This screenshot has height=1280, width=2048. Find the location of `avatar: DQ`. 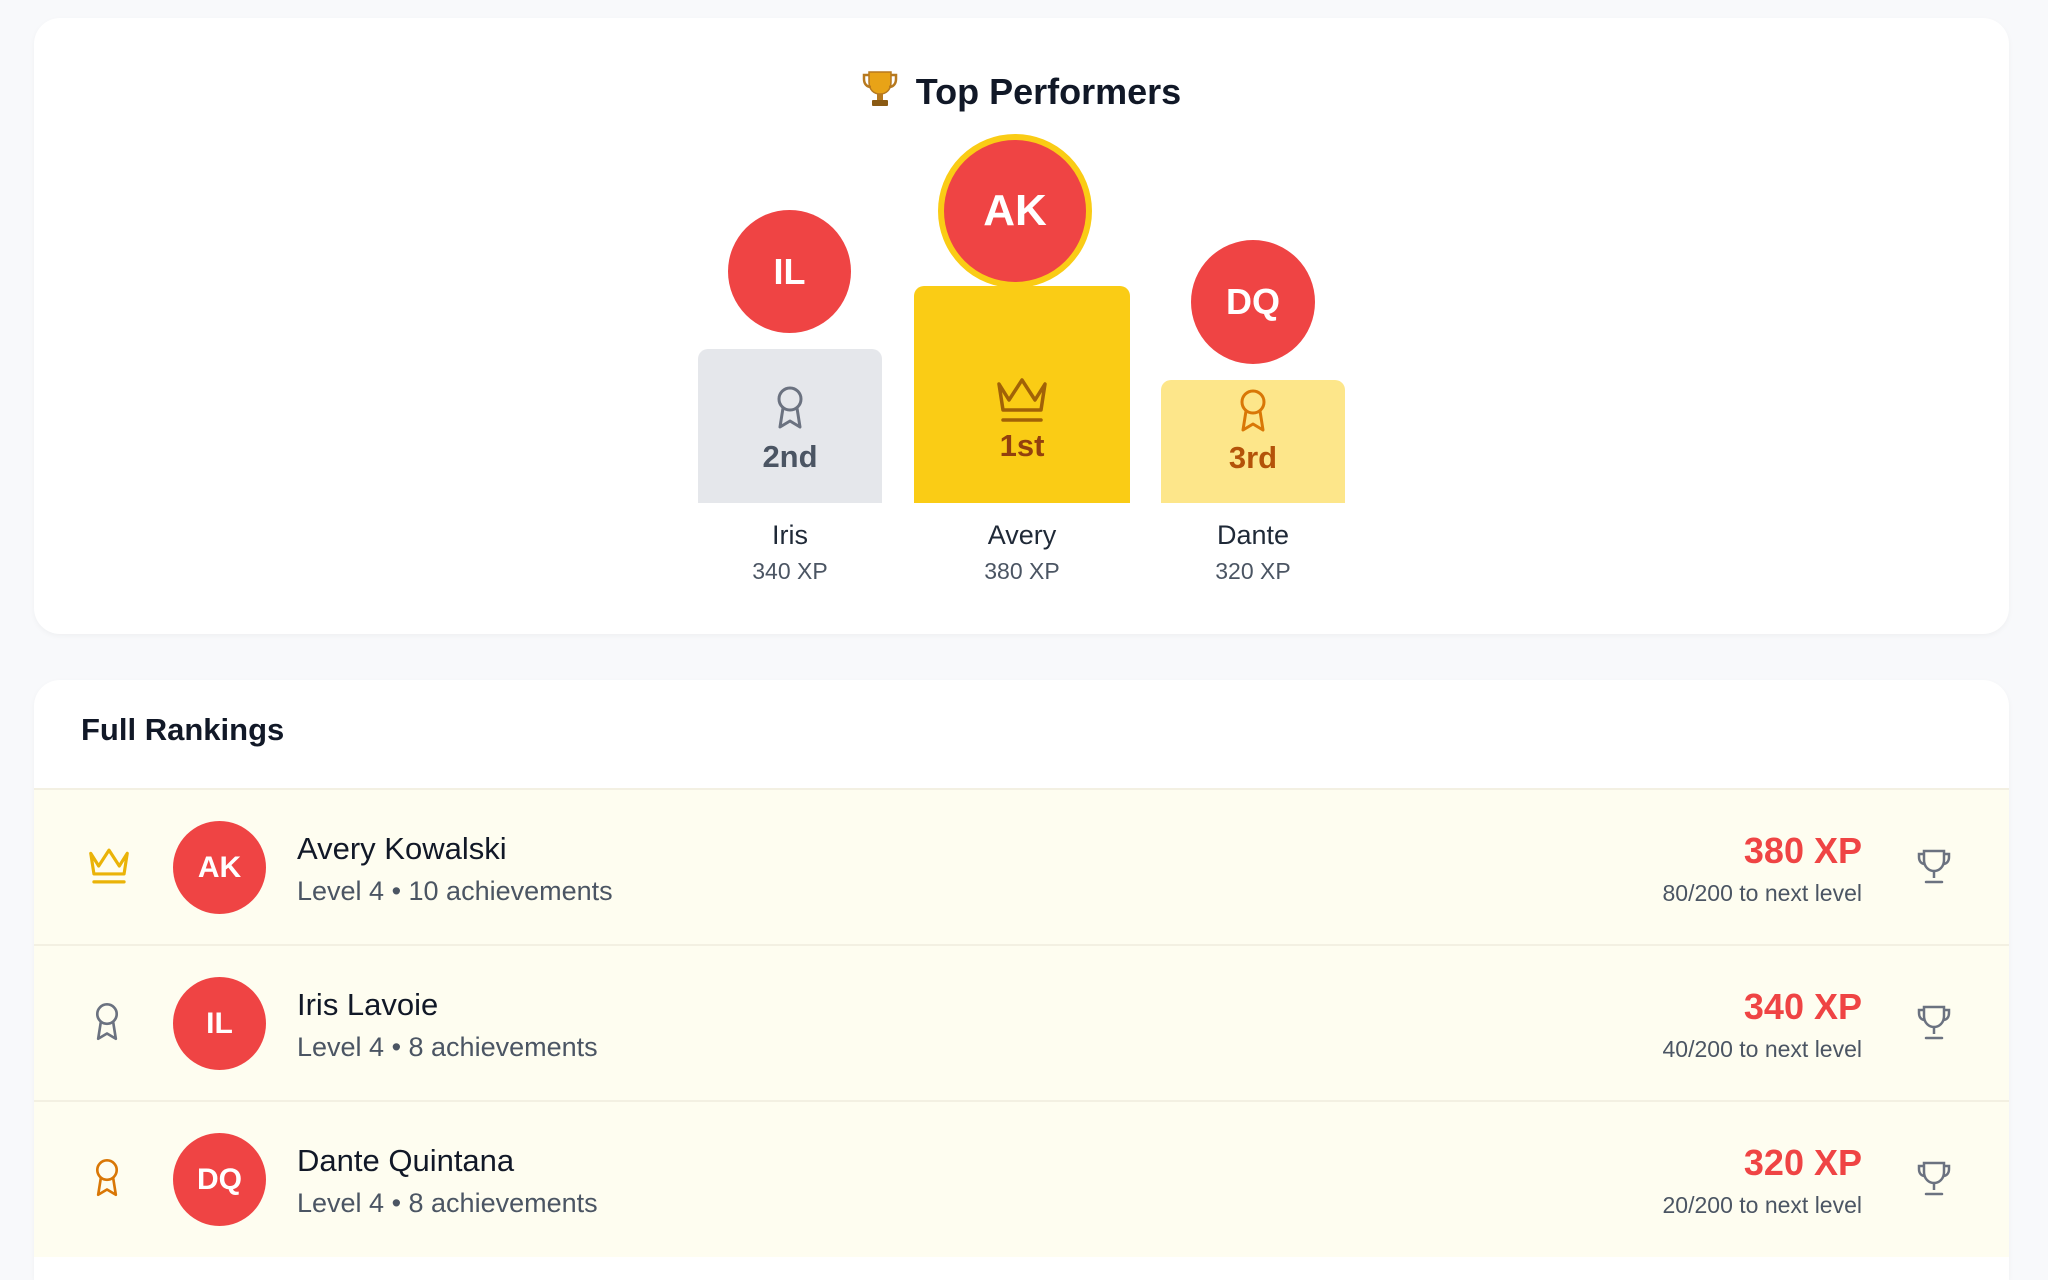

avatar: DQ is located at coordinates (219, 1179).